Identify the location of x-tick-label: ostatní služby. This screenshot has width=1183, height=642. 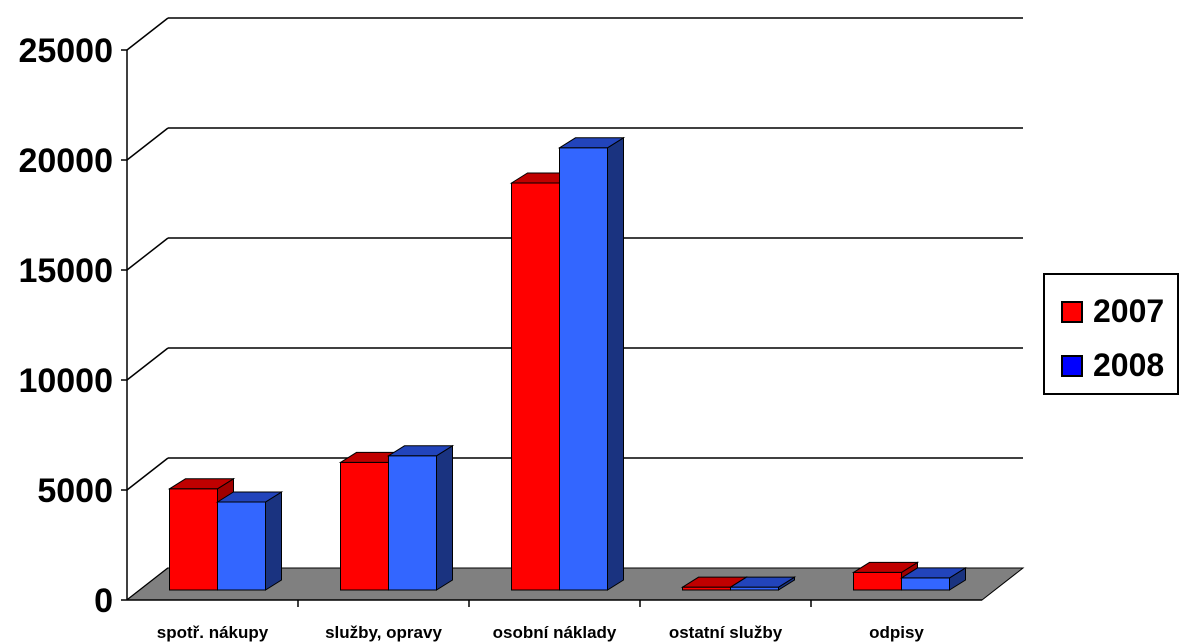
(726, 632).